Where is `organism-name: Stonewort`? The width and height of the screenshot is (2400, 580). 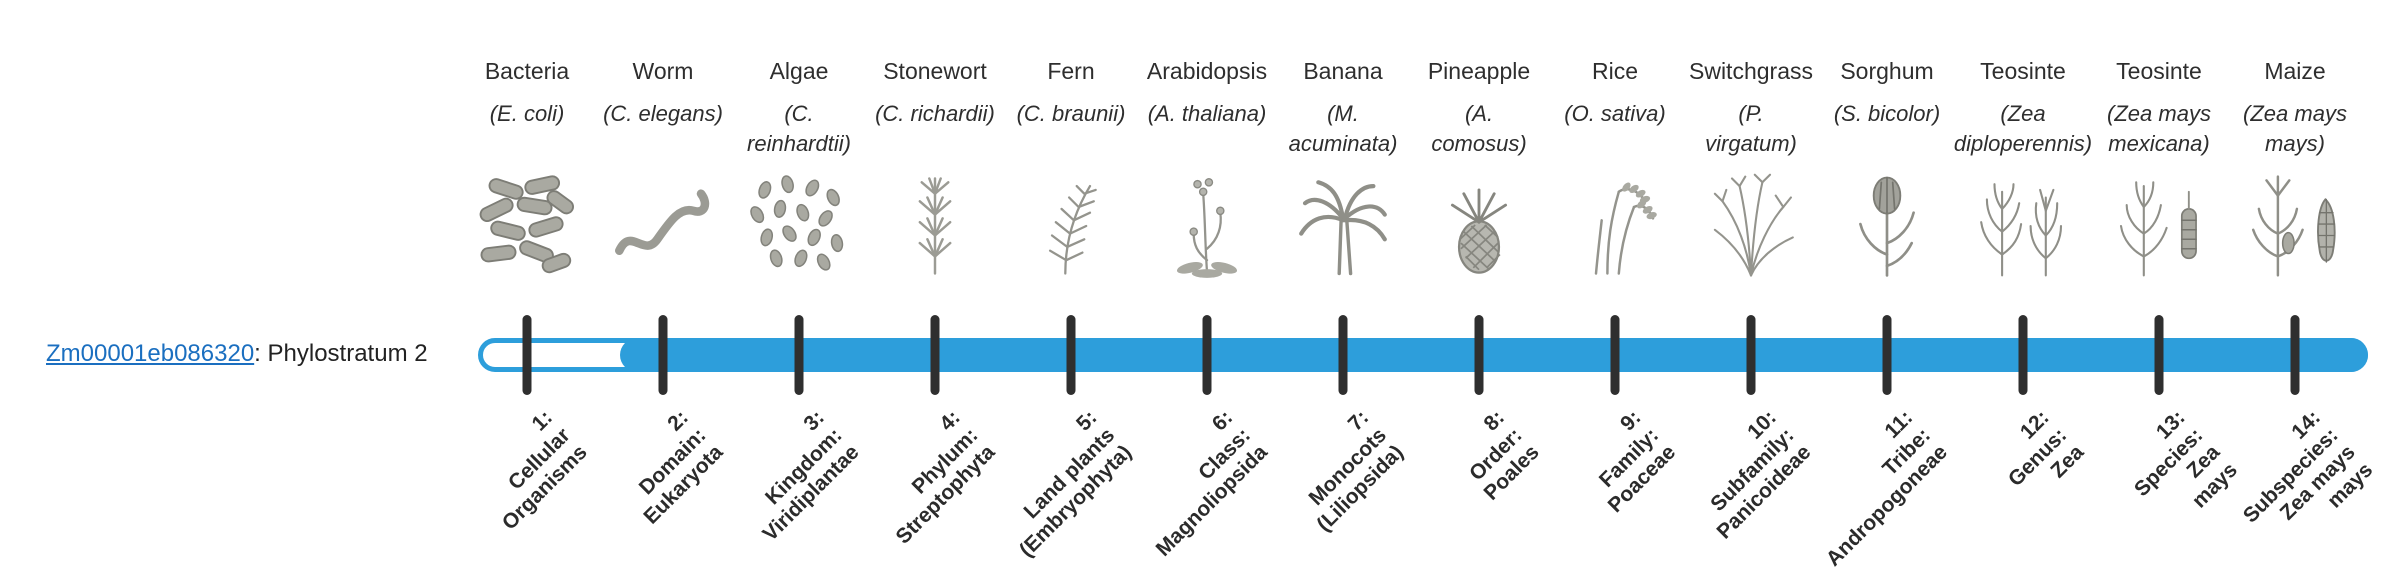 organism-name: Stonewort is located at coordinates (935, 71).